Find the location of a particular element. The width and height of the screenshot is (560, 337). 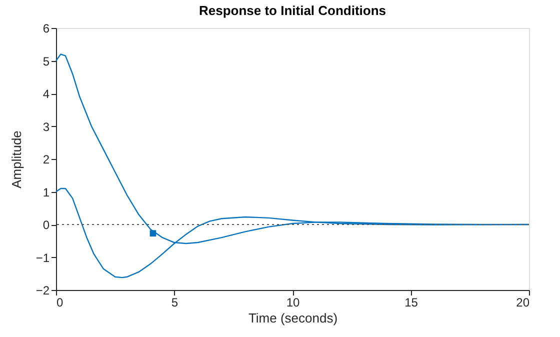

y-tick-label: 1 is located at coordinates (46, 192).